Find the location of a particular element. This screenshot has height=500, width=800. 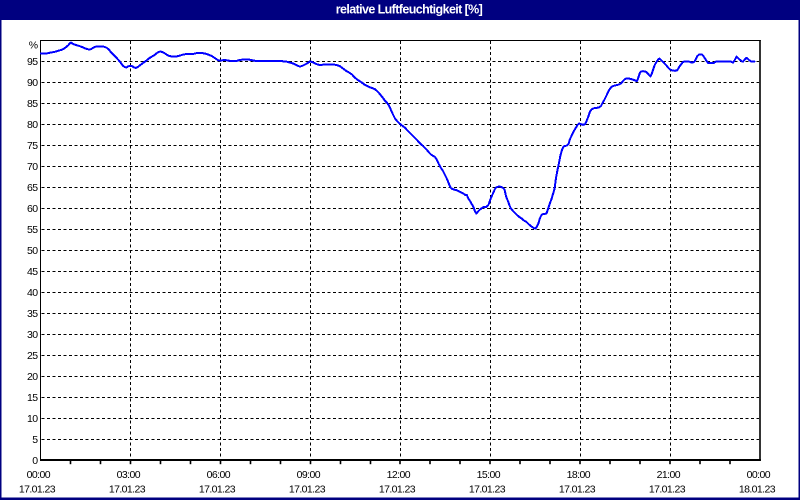

svg-text: 80 is located at coordinates (32, 125).